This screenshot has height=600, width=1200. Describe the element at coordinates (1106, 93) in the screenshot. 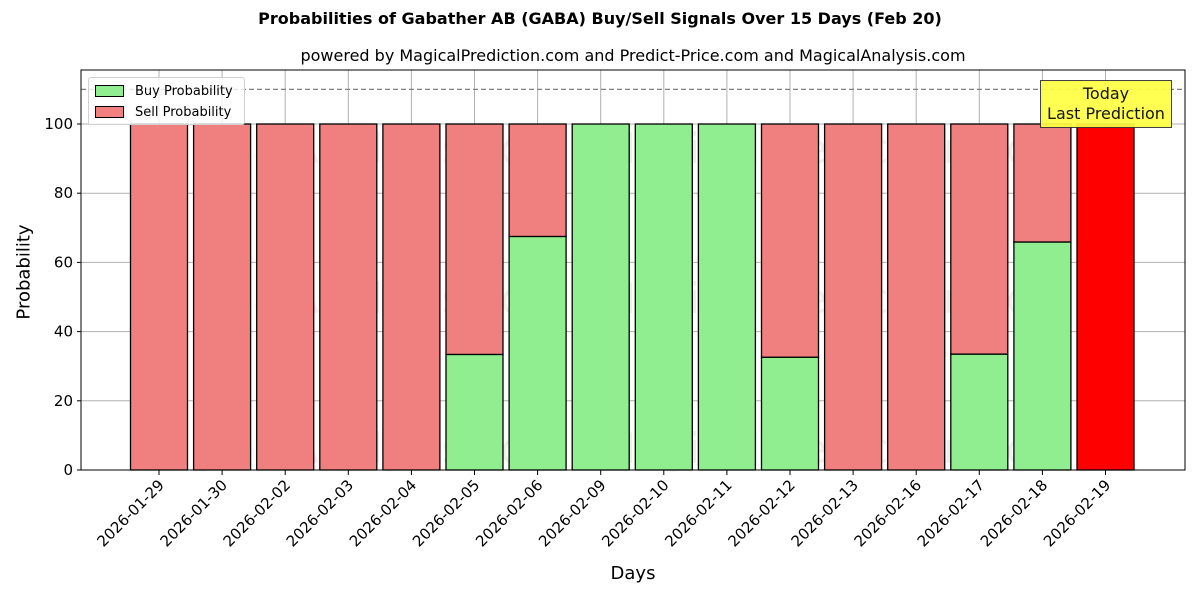

I see `annotation-line-1: Today` at that location.